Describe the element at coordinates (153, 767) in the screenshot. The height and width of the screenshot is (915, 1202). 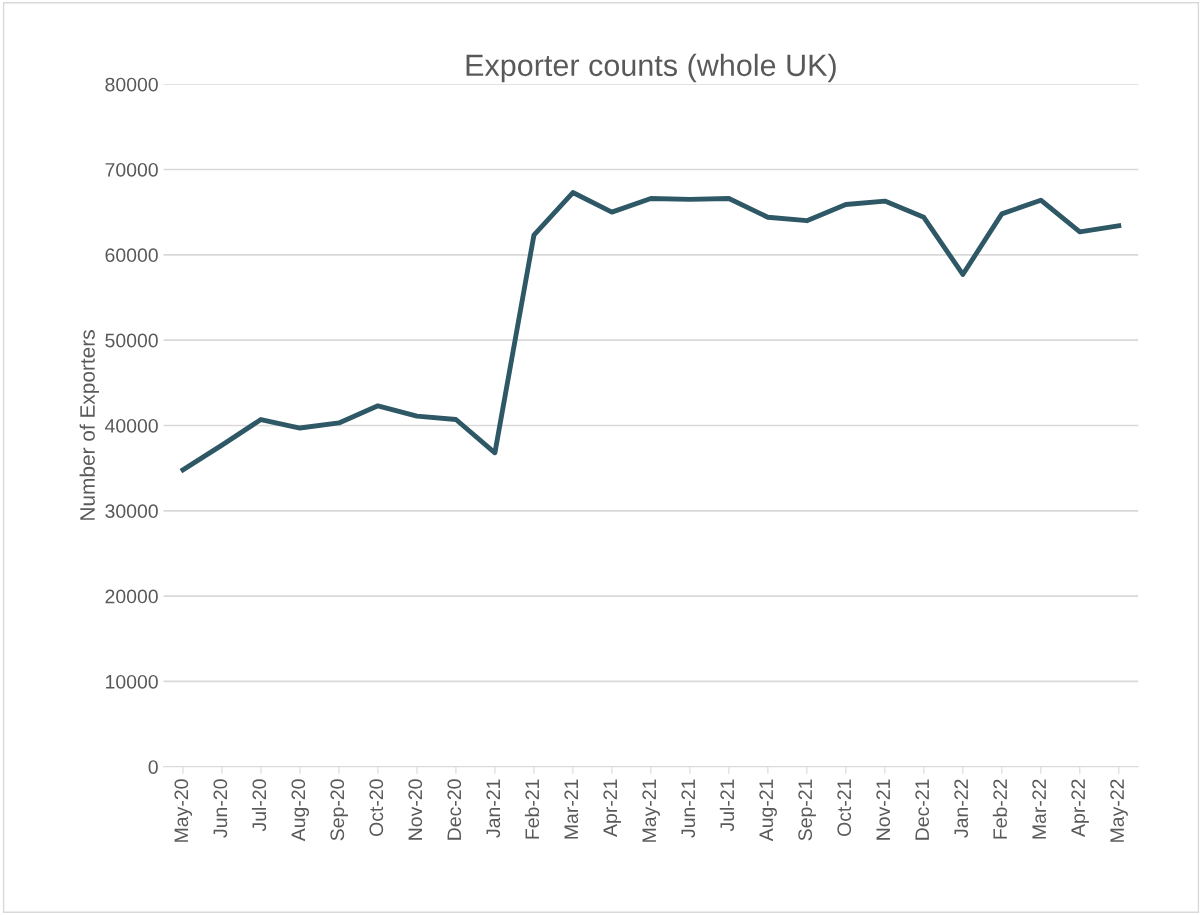
I see `y-tick-label: 0` at that location.